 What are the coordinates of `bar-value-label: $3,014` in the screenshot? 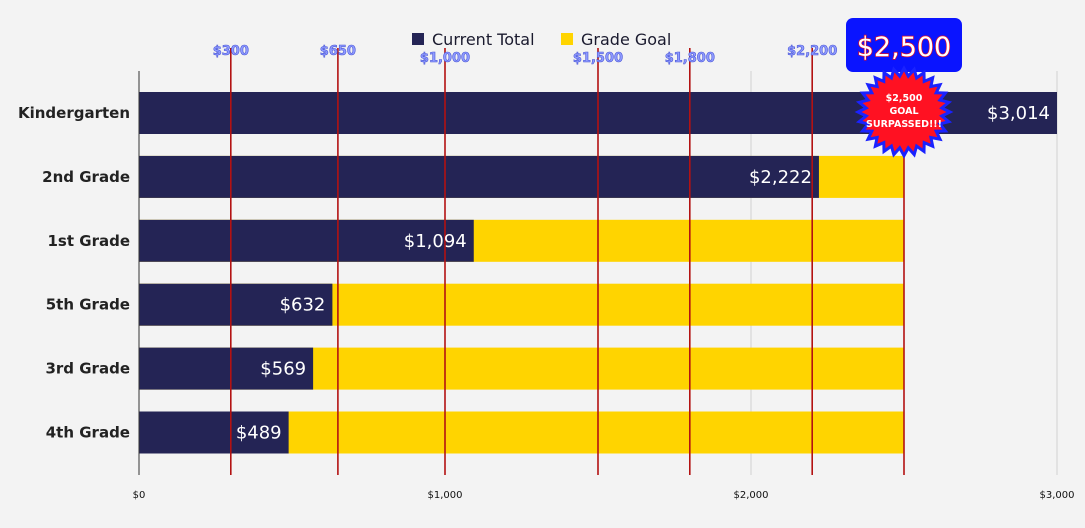 It's located at (1018, 113).